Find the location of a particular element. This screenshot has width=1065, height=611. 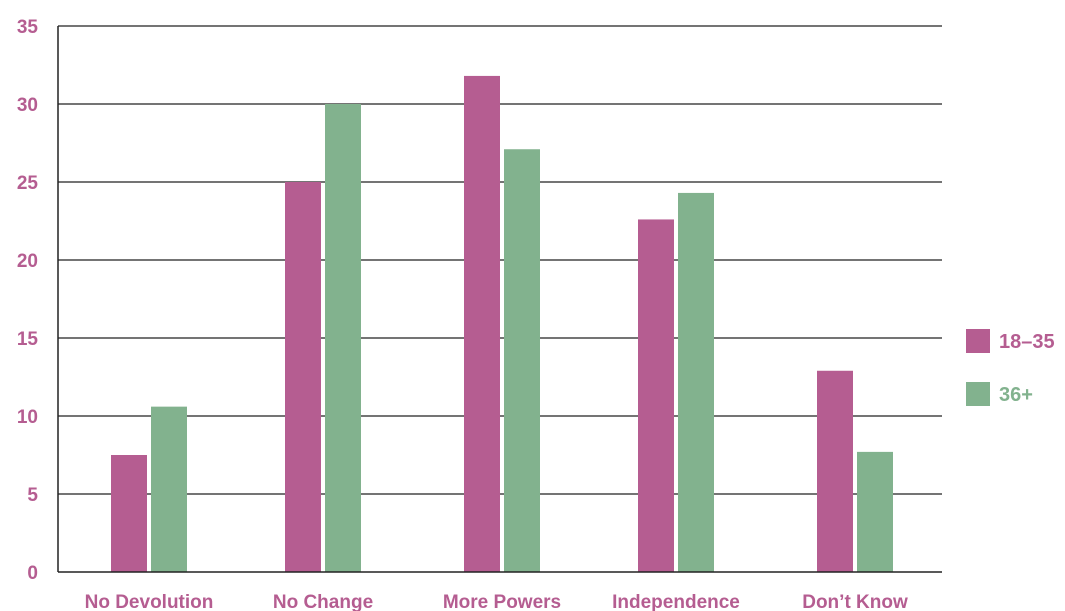

y-tick-label: 5 is located at coordinates (32, 495).